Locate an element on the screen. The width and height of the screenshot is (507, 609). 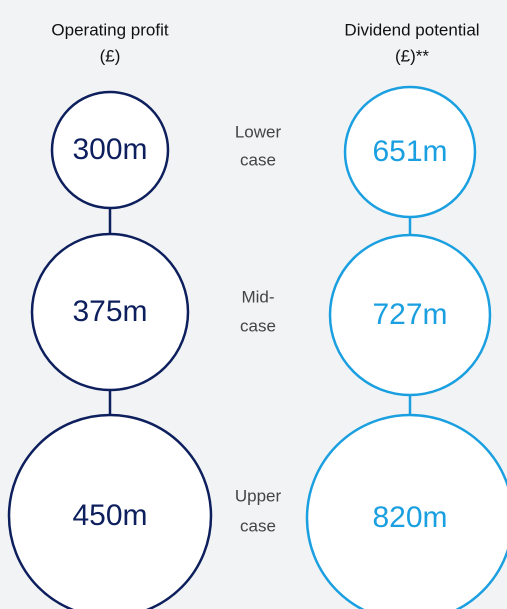
column-title: Dividend potential is located at coordinates (411, 29).